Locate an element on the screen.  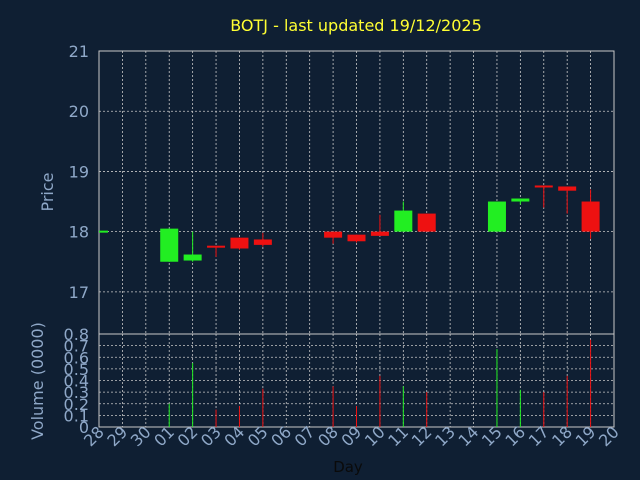
volume-y-tick-label: 0.7 is located at coordinates (76, 346).